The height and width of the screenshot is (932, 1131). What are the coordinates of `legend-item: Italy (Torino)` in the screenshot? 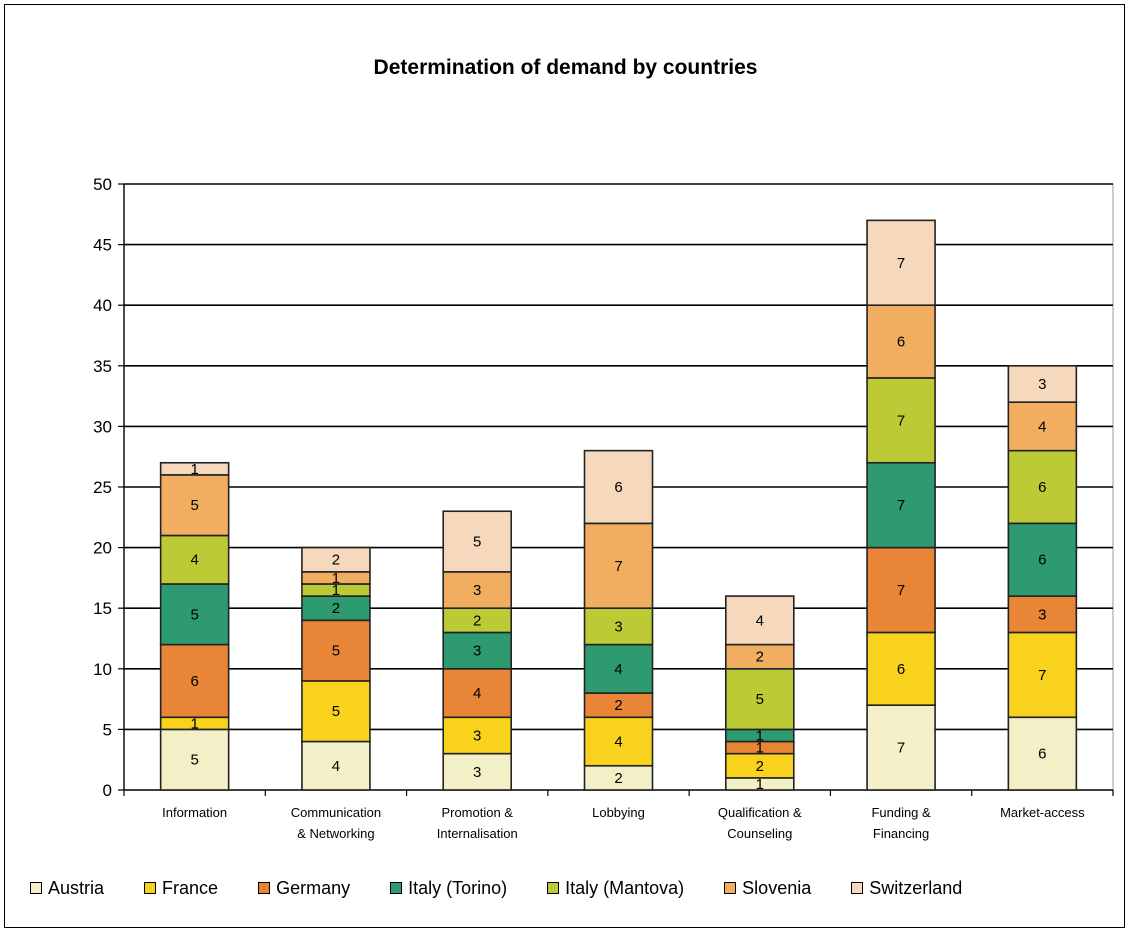 It's located at (448, 888).